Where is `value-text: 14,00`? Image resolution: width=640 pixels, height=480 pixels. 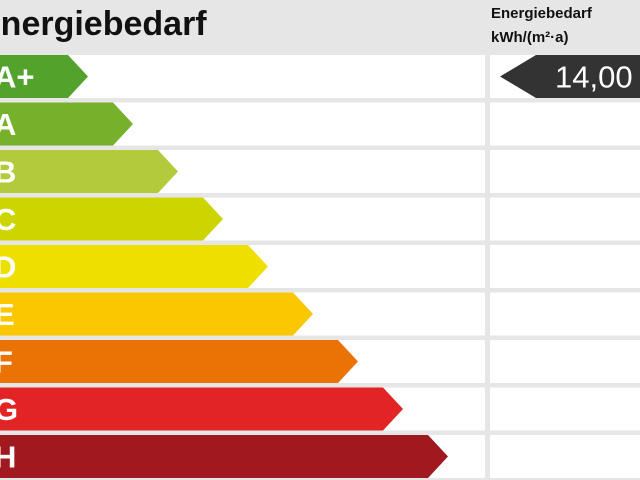
value-text: 14,00 is located at coordinates (594, 77).